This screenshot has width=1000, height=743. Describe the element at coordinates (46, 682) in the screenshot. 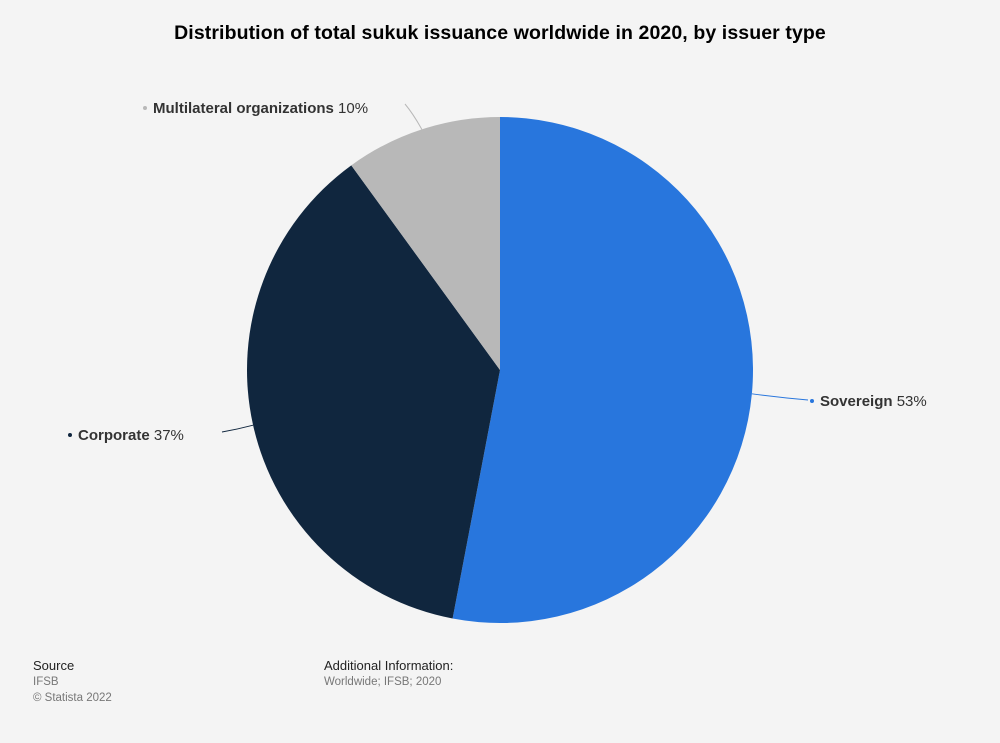

I see `source-name: IFSB` at that location.